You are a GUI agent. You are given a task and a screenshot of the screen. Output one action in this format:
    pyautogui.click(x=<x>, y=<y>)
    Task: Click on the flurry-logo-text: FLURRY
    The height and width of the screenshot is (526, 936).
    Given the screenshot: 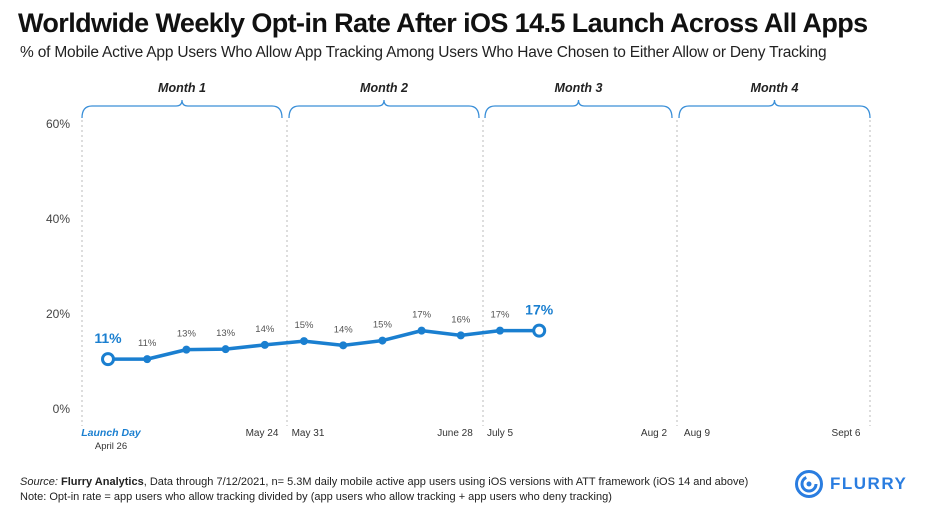 What is the action you would take?
    pyautogui.click(x=869, y=483)
    